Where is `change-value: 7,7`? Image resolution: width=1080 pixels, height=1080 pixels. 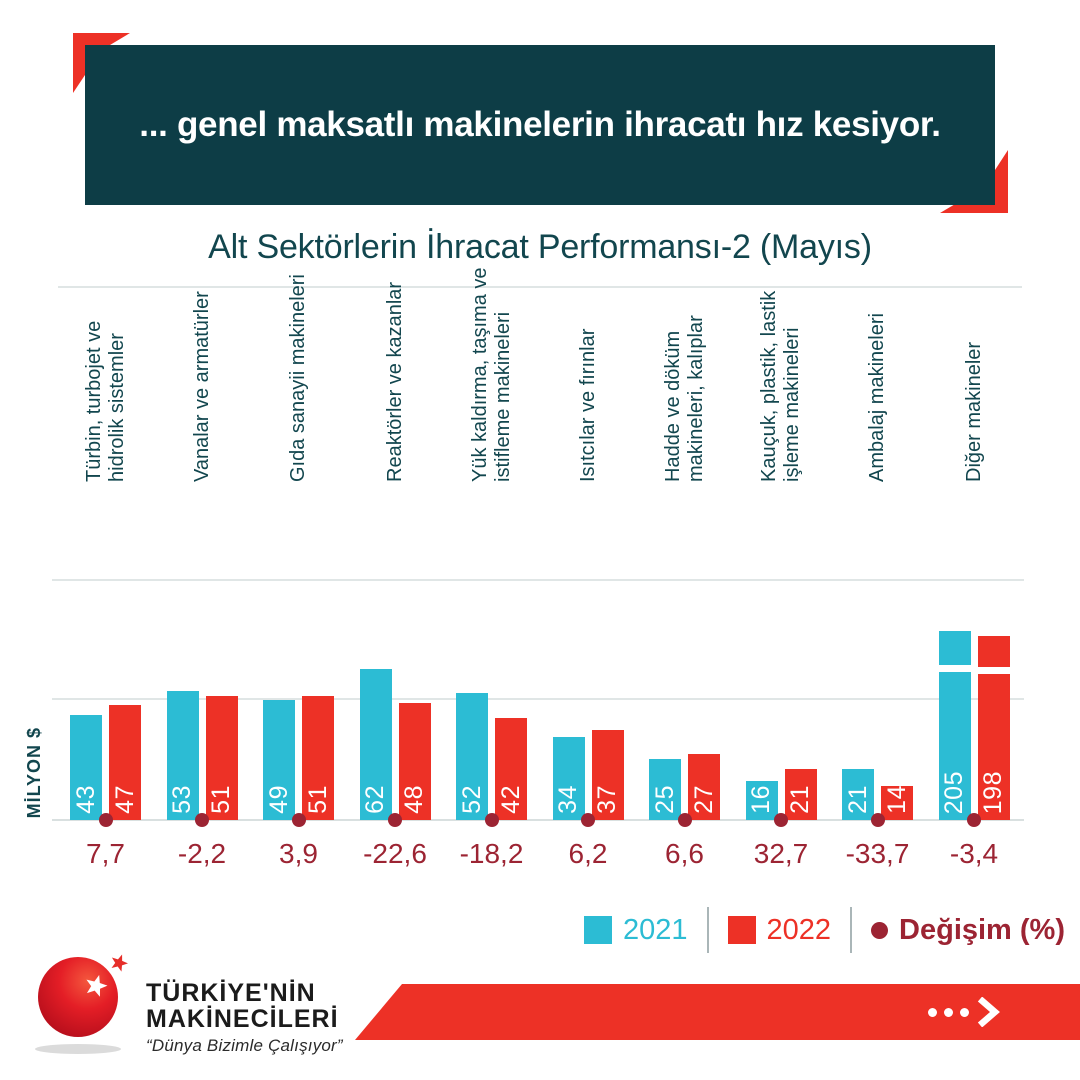 change-value: 7,7 is located at coordinates (105, 853).